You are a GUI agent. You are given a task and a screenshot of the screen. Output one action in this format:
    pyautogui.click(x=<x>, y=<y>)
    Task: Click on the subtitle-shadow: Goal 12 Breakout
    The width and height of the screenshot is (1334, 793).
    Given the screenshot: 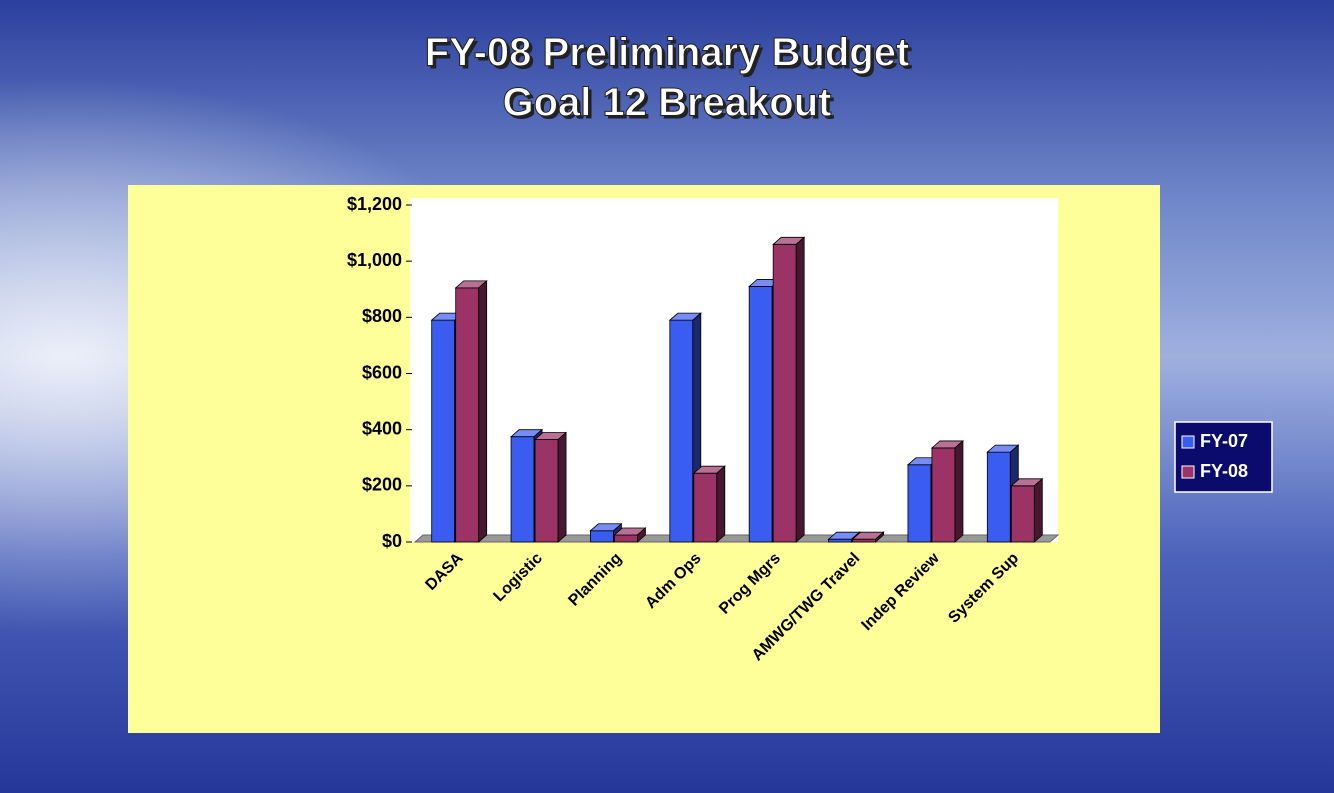 What is the action you would take?
    pyautogui.click(x=669, y=106)
    